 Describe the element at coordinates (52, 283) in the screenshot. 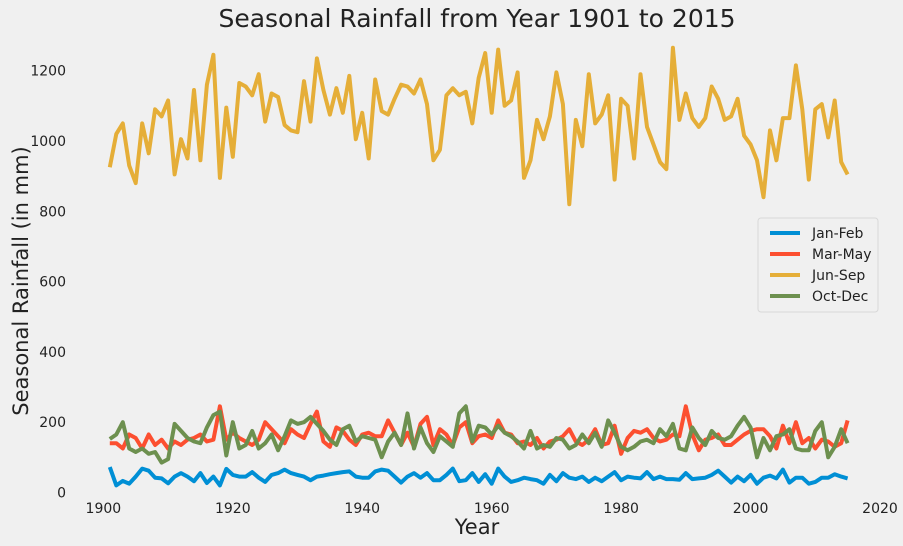

I see `y-tick-label: 600` at that location.